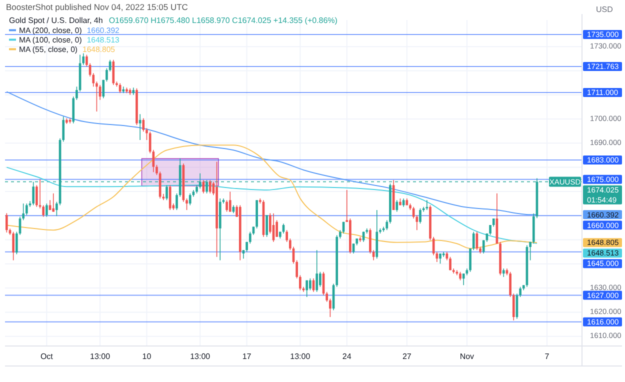 Image resolution: width=625 pixels, height=382 pixels. I want to click on chart-subtitle: O1659.670 H1675.480 L1658.970 C1674.025 +14.355 (+0.86%), so click(223, 20).